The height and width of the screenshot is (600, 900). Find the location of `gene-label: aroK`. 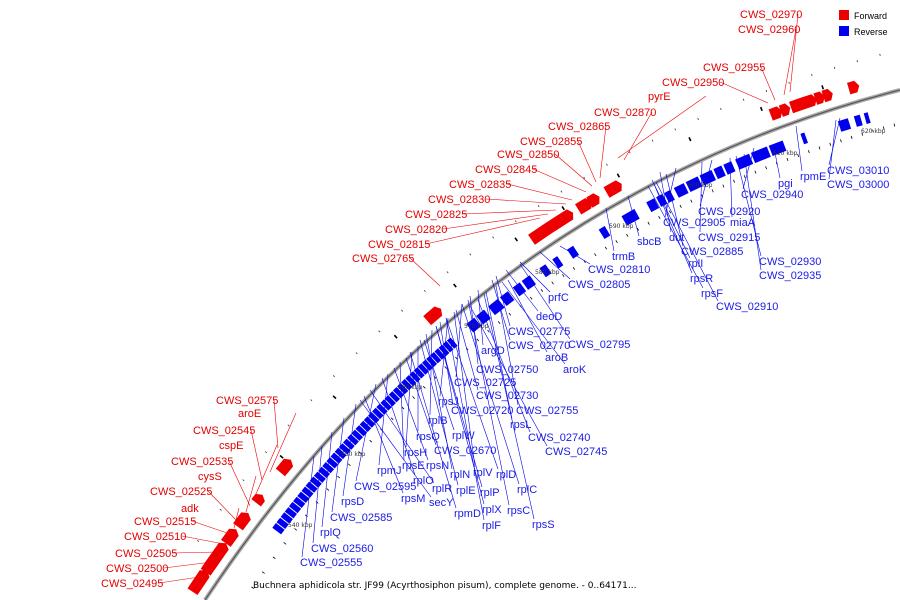

gene-label: aroK is located at coordinates (575, 370).